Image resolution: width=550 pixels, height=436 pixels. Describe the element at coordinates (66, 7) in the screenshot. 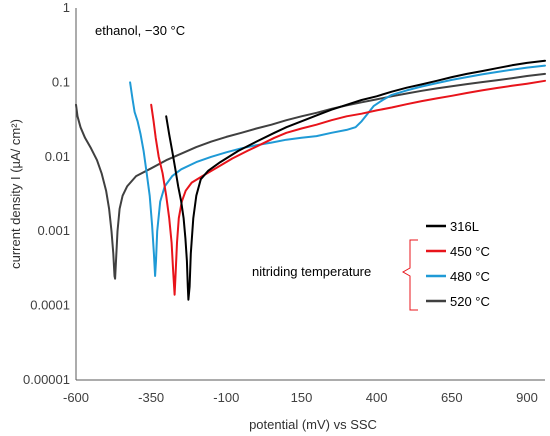

I see `y-tick-label: 1` at that location.